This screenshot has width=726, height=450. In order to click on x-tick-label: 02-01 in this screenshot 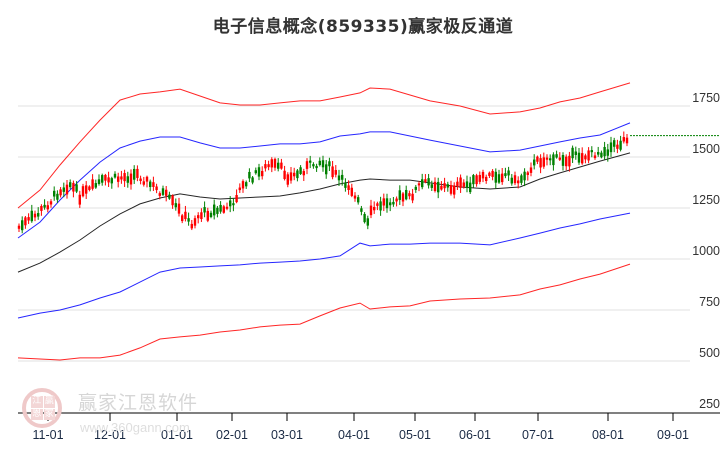, I will do `click(232, 435)`.